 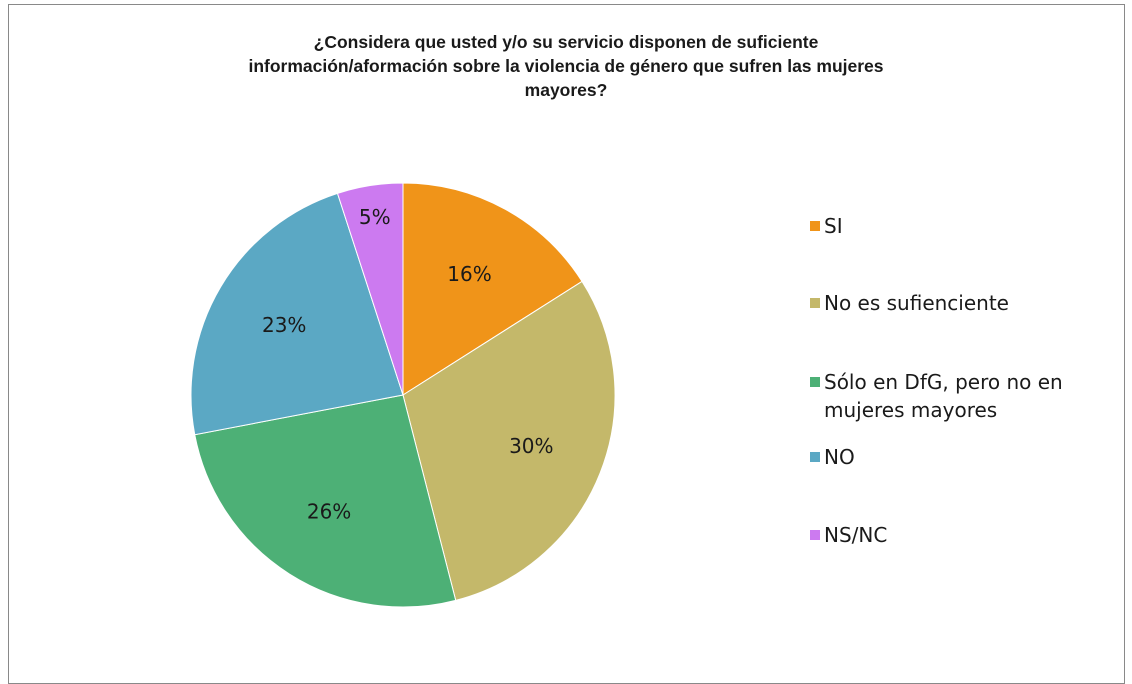 I want to click on pie-data-labels: 16% 30% 26% 23% 5%, so click(x=408, y=364).